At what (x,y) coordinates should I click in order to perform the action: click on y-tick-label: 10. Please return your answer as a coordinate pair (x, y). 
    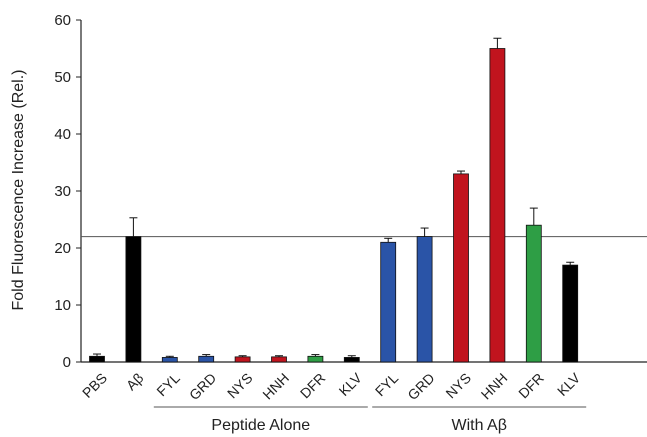
    Looking at the image, I should click on (62, 305).